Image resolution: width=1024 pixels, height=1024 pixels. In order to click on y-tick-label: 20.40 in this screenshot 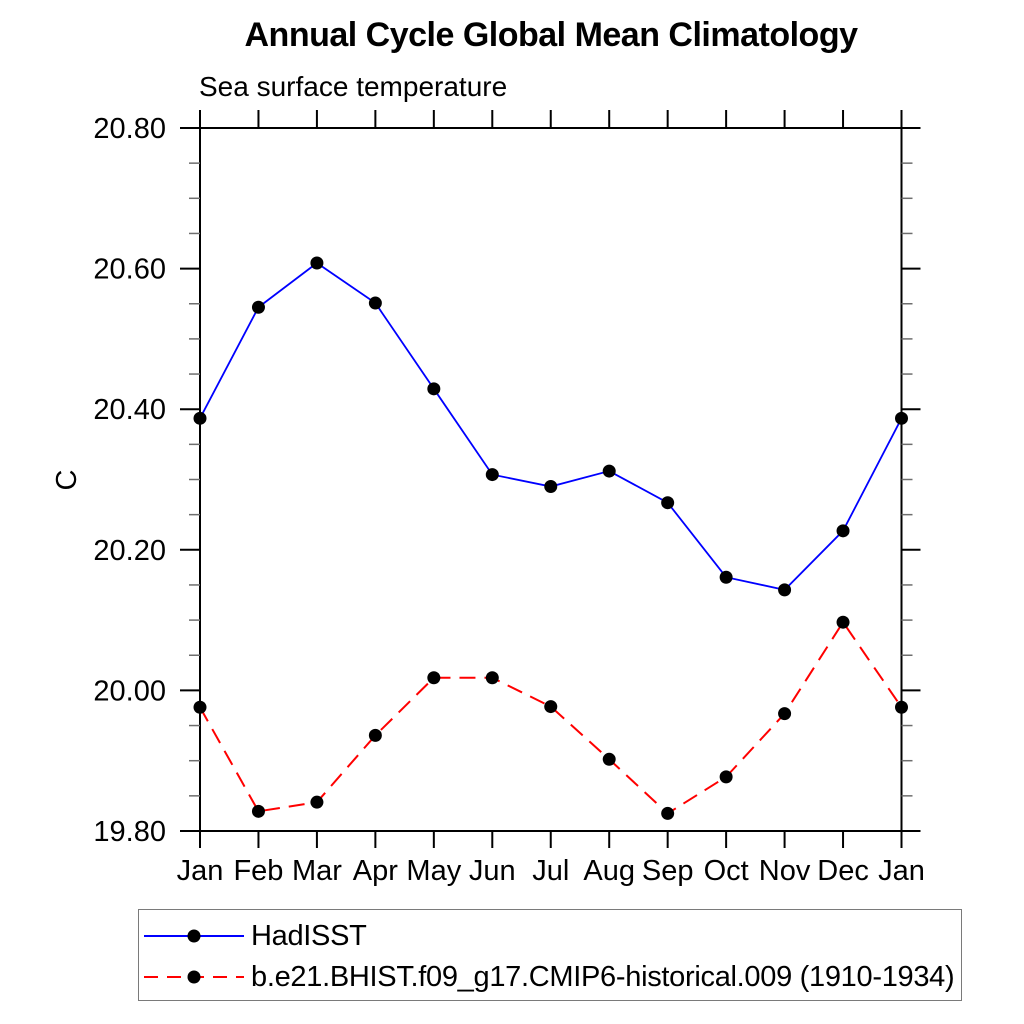, I will do `click(129, 410)`.